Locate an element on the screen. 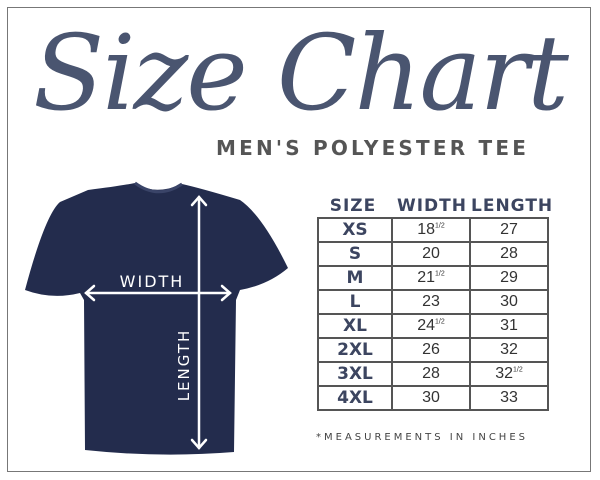 This screenshot has width=600, height=480. length-cell: 321/2 is located at coordinates (509, 374).